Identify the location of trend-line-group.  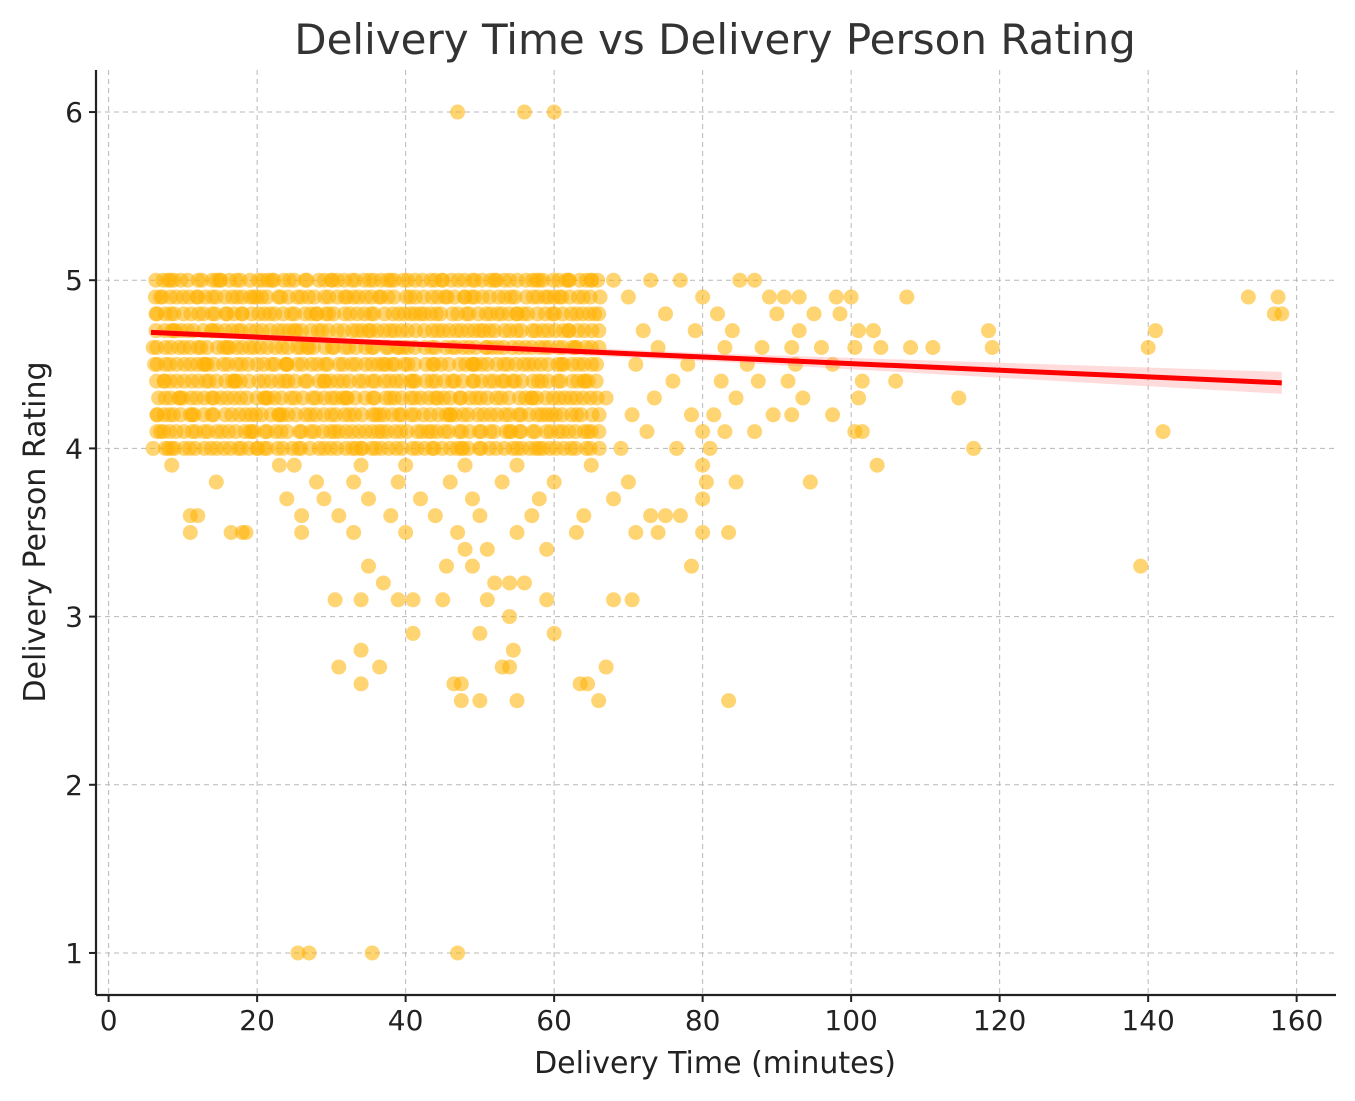
(716, 361).